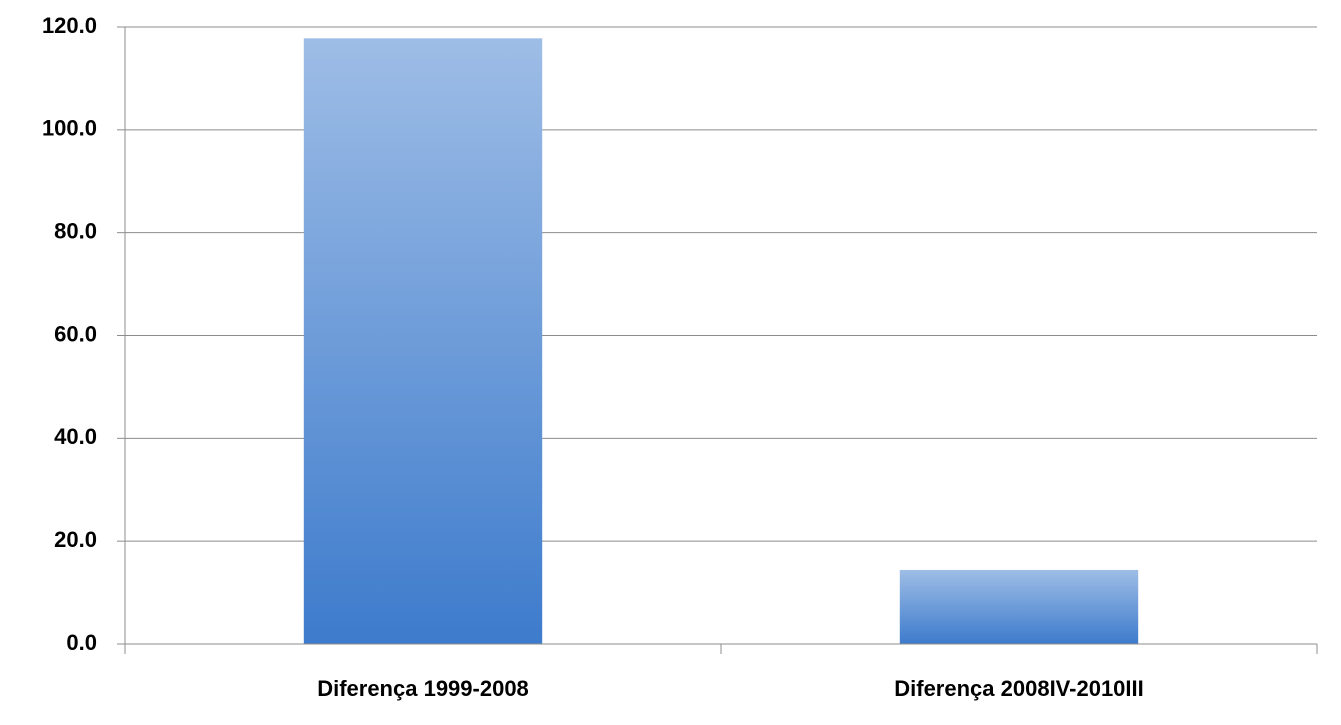  Describe the element at coordinates (75, 539) in the screenshot. I see `y-tick-label: 20.0` at that location.